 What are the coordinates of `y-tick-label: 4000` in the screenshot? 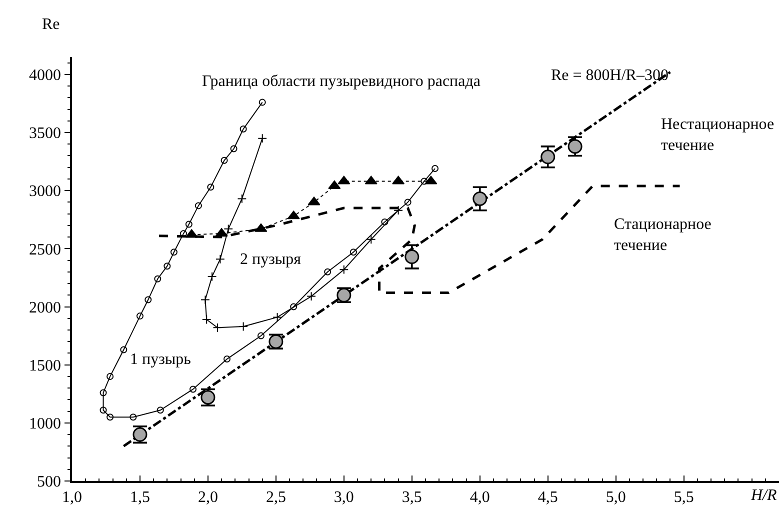 It's located at (45, 75).